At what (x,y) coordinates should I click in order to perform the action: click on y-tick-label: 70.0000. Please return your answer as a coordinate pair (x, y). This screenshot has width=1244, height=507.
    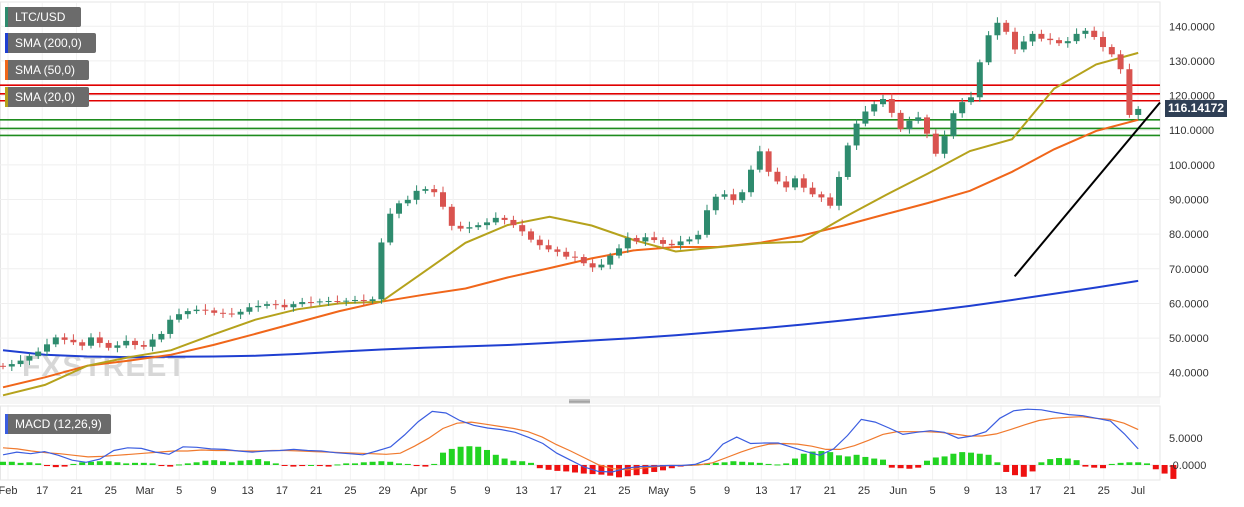
    Looking at the image, I should click on (1189, 270).